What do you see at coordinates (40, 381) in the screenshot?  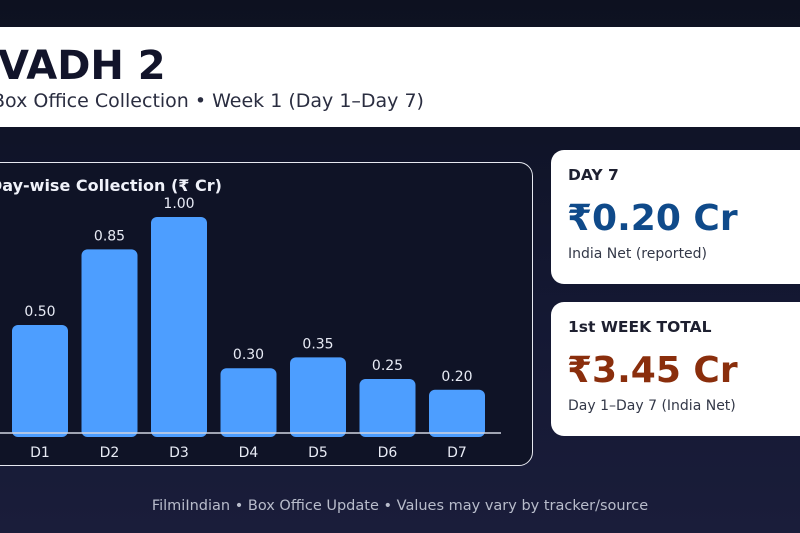 I see `bar-D1` at bounding box center [40, 381].